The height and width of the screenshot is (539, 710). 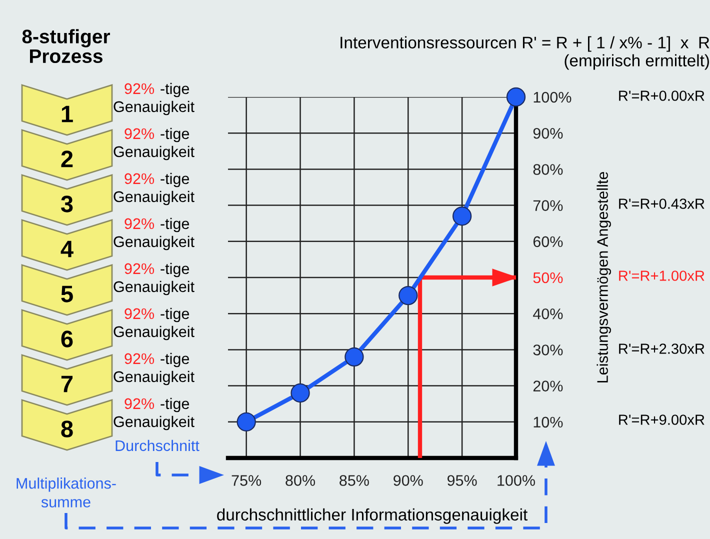 I want to click on text: R'=R+0.43xR, so click(x=661, y=203).